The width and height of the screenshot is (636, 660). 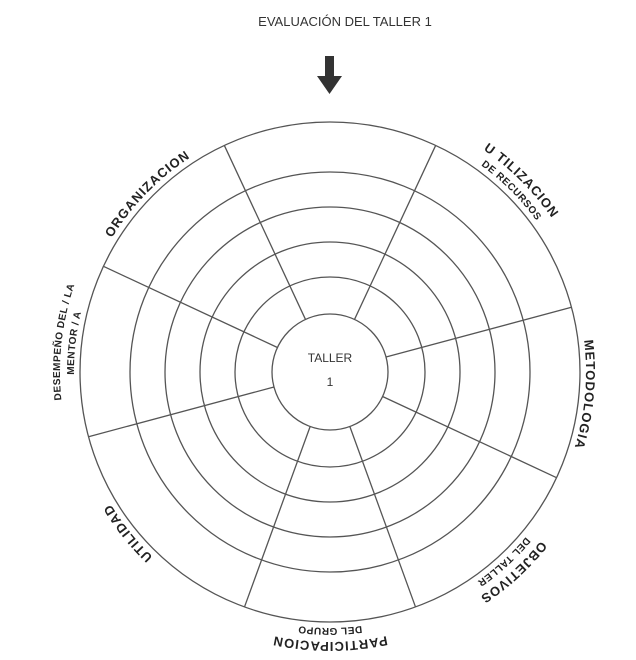 I want to click on sector-label: UTILIDAD, so click(x=127, y=534).